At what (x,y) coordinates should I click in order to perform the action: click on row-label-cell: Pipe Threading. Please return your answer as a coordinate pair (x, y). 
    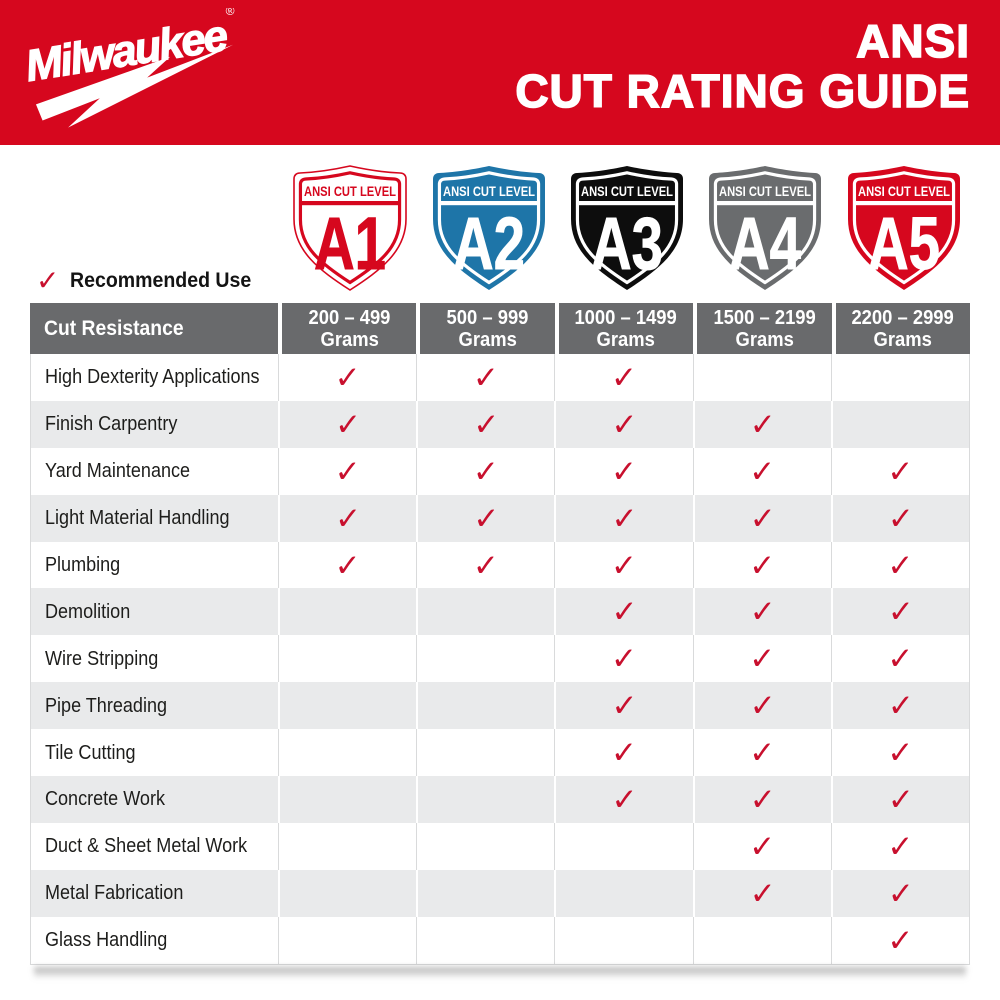
    Looking at the image, I should click on (154, 705).